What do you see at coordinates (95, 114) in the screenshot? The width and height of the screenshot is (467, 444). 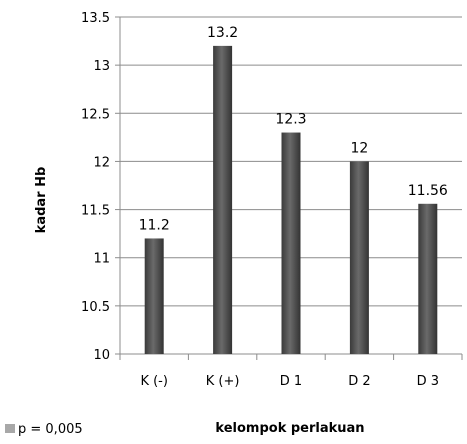 I see `y-tick-label: 12.5` at bounding box center [95, 114].